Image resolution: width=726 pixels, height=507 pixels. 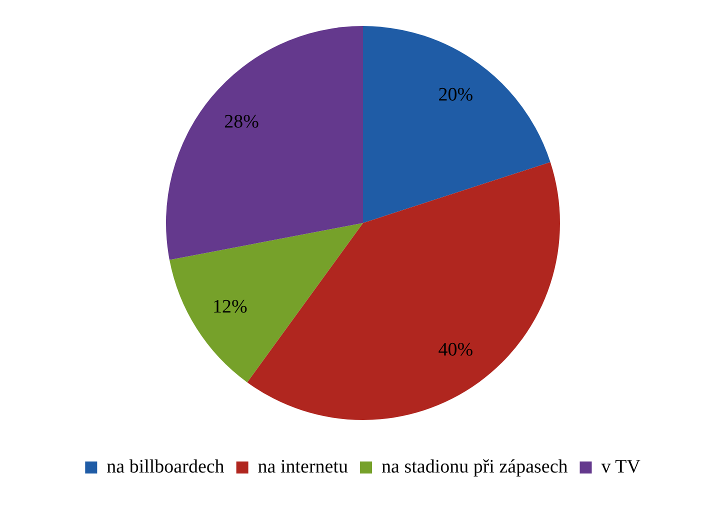 I want to click on legend-label: na internetu, so click(x=303, y=467).